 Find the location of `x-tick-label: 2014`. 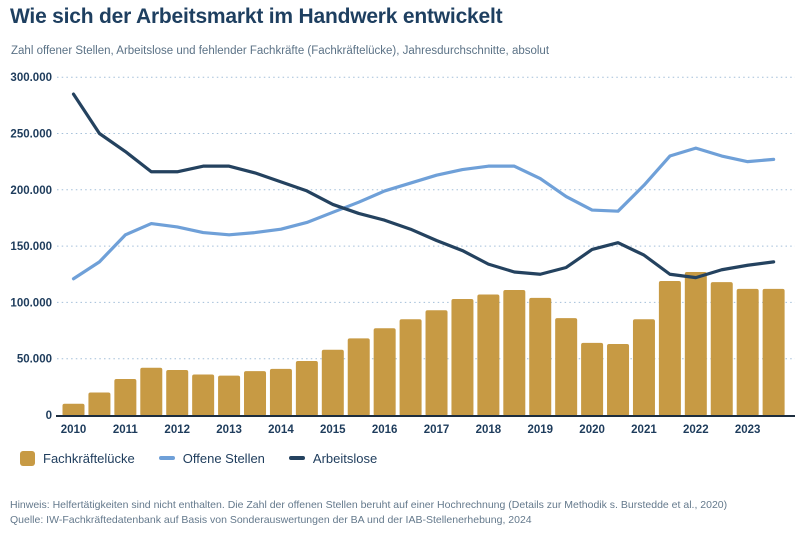

x-tick-label: 2014 is located at coordinates (281, 430).